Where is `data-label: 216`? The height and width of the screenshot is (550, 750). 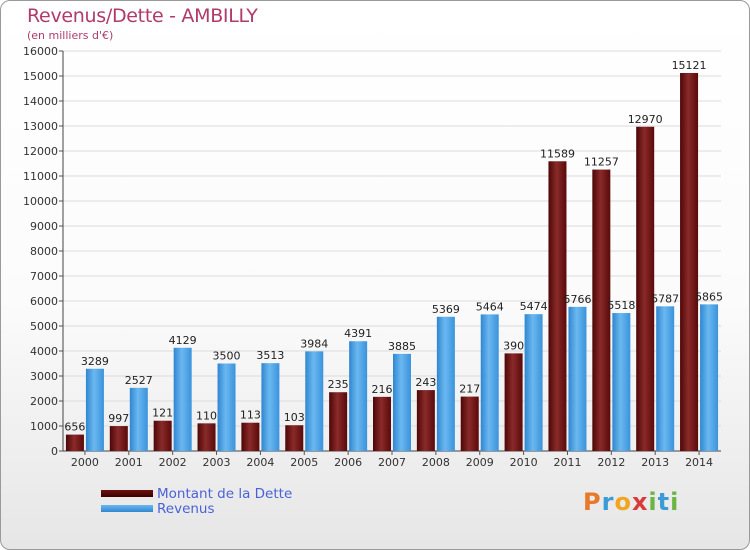 data-label: 216 is located at coordinates (382, 389).